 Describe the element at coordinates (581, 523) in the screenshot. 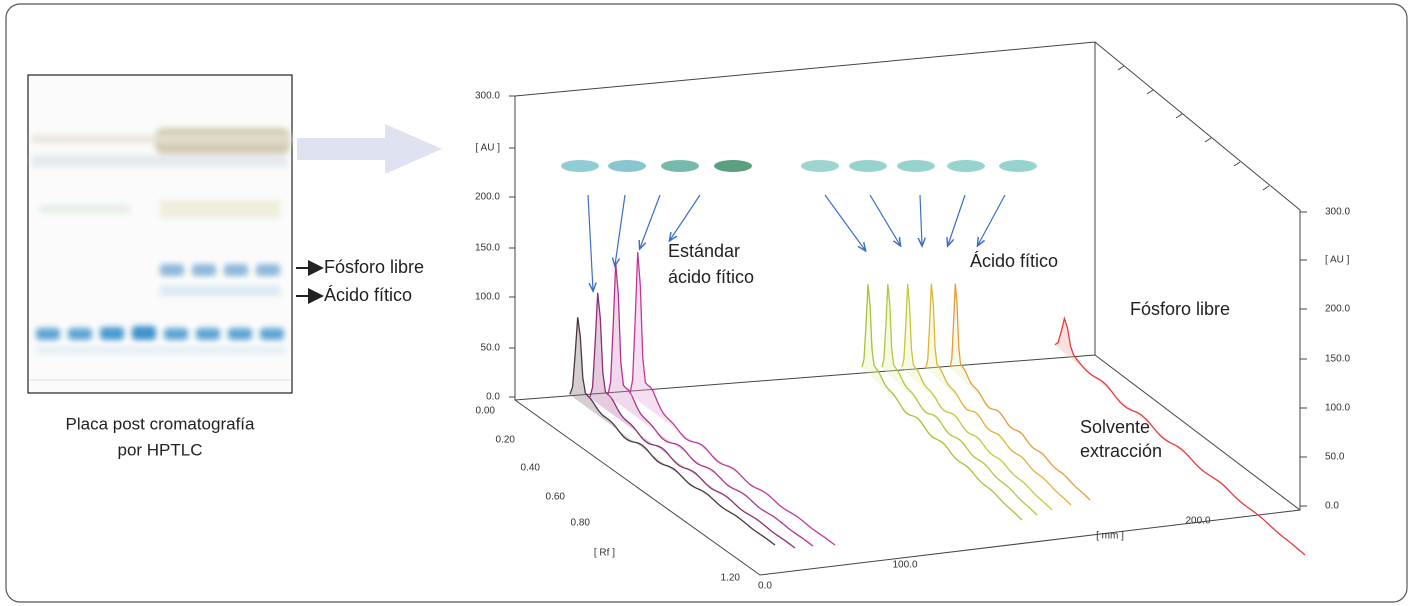

I see `rf-axis-tick-label: 0.80` at that location.